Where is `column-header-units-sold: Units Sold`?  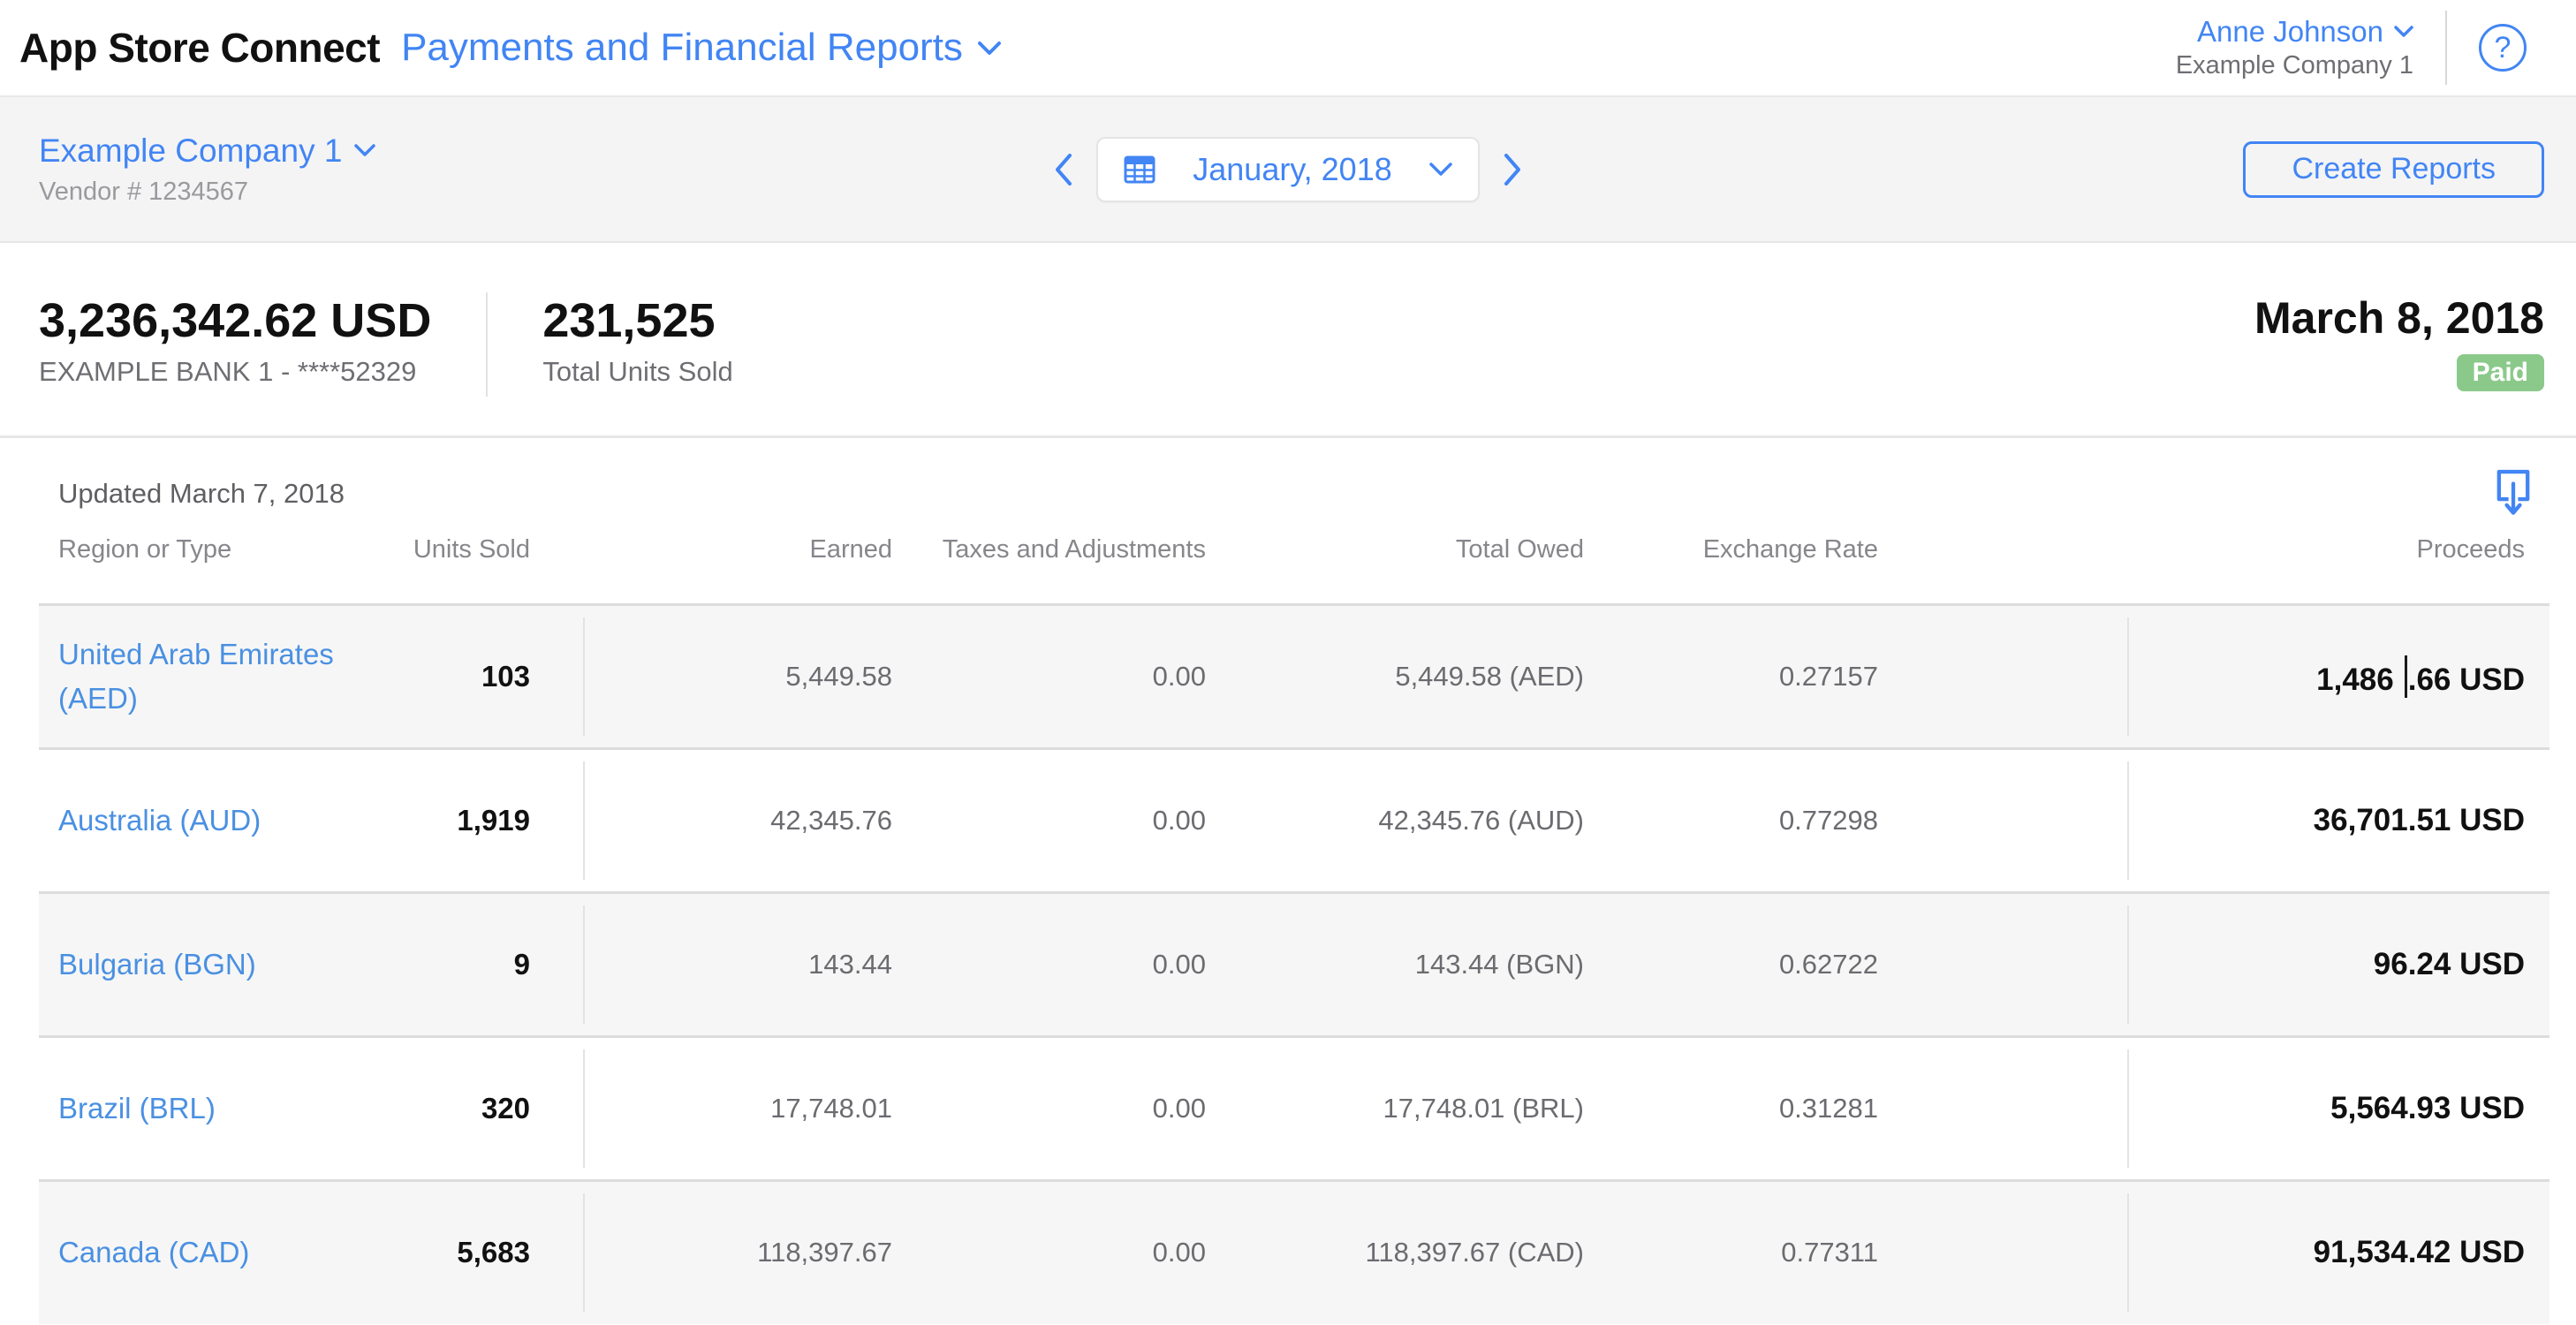 column-header-units-sold: Units Sold is located at coordinates (472, 549).